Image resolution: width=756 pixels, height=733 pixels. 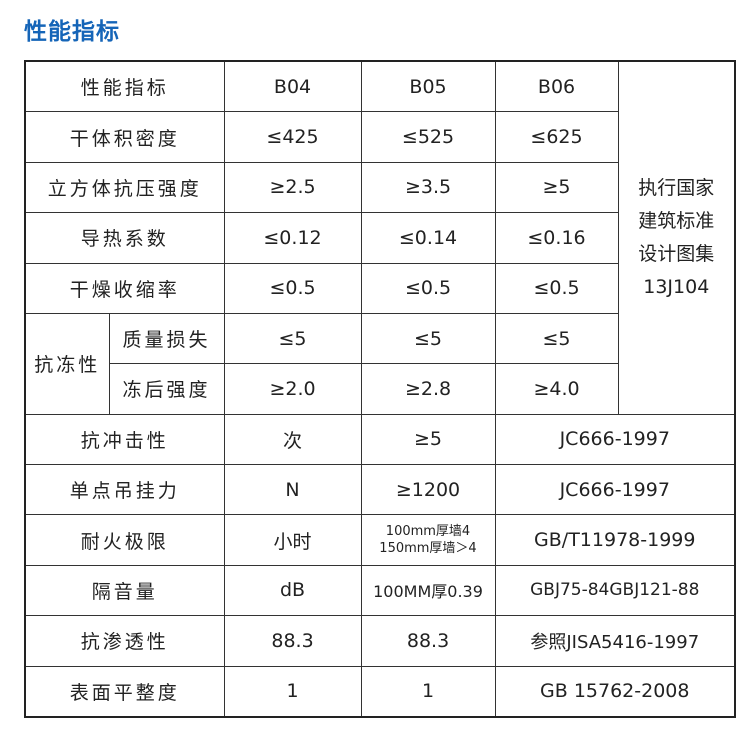 I want to click on row: 干燥收缩率 ≤0.5 ≤0.5 ≤0.5, so click(x=379, y=288).